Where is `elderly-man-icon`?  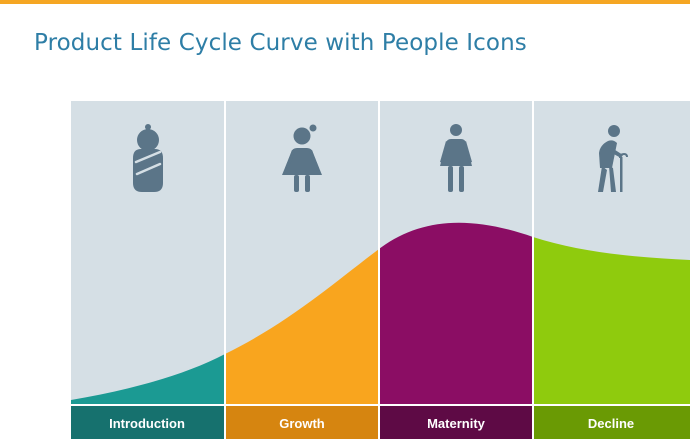 elderly-man-icon is located at coordinates (613, 158).